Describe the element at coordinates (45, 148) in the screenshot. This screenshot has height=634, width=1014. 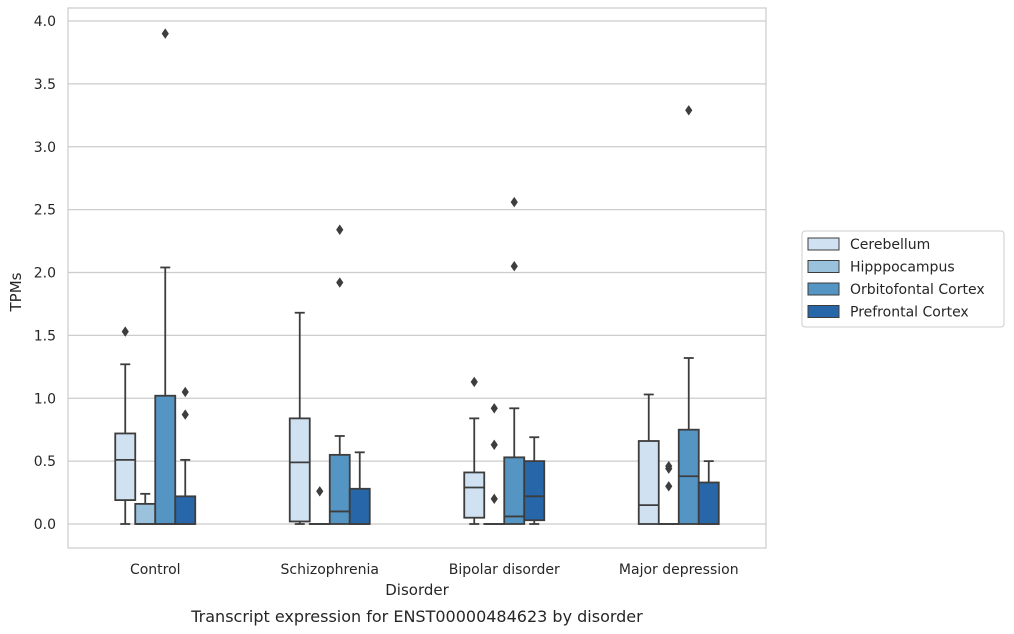
I see `y-tick-label: 3.0` at that location.